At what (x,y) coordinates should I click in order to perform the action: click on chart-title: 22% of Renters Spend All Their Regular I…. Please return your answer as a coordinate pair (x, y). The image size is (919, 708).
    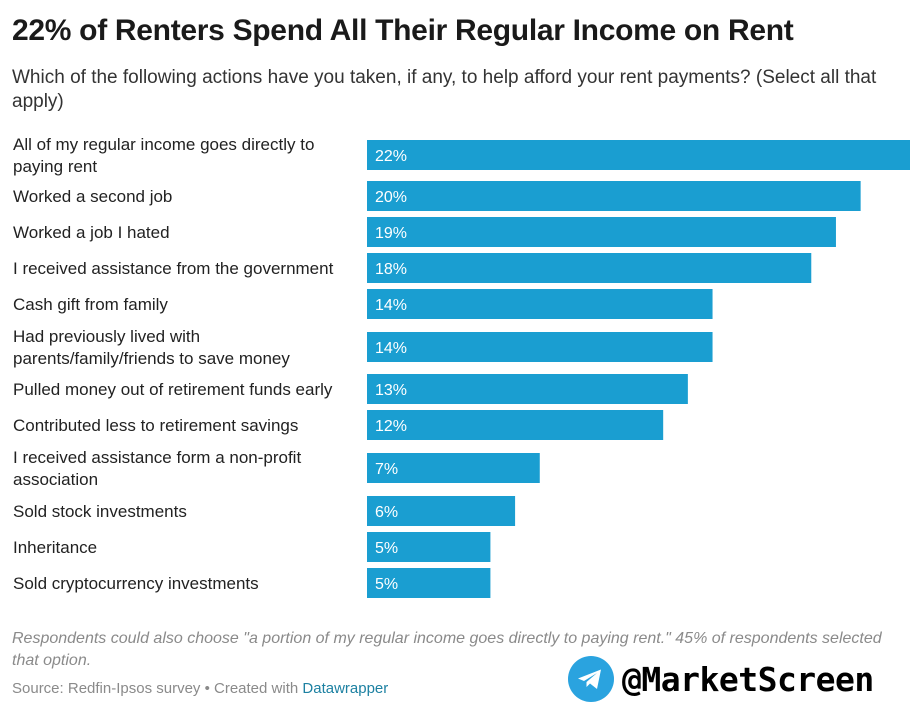
    Looking at the image, I should click on (403, 30).